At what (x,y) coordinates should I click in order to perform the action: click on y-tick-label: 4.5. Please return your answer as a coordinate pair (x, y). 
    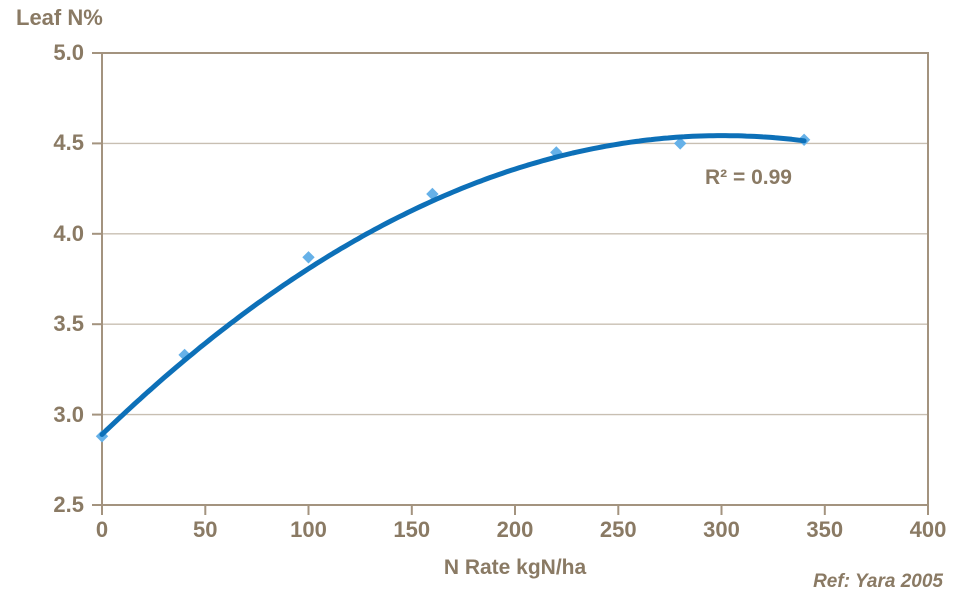
    Looking at the image, I should click on (68, 143).